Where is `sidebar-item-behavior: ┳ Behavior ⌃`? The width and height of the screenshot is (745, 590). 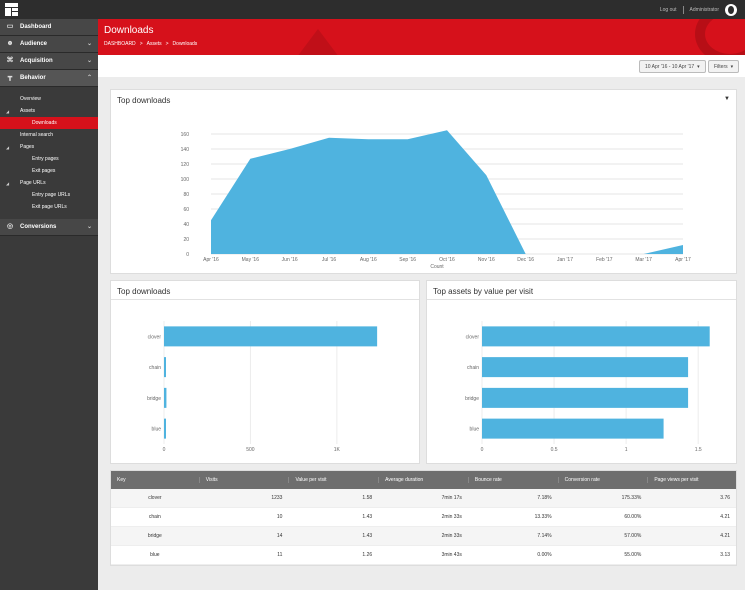
sidebar-item-behavior: ┳ Behavior ⌃ is located at coordinates (49, 78).